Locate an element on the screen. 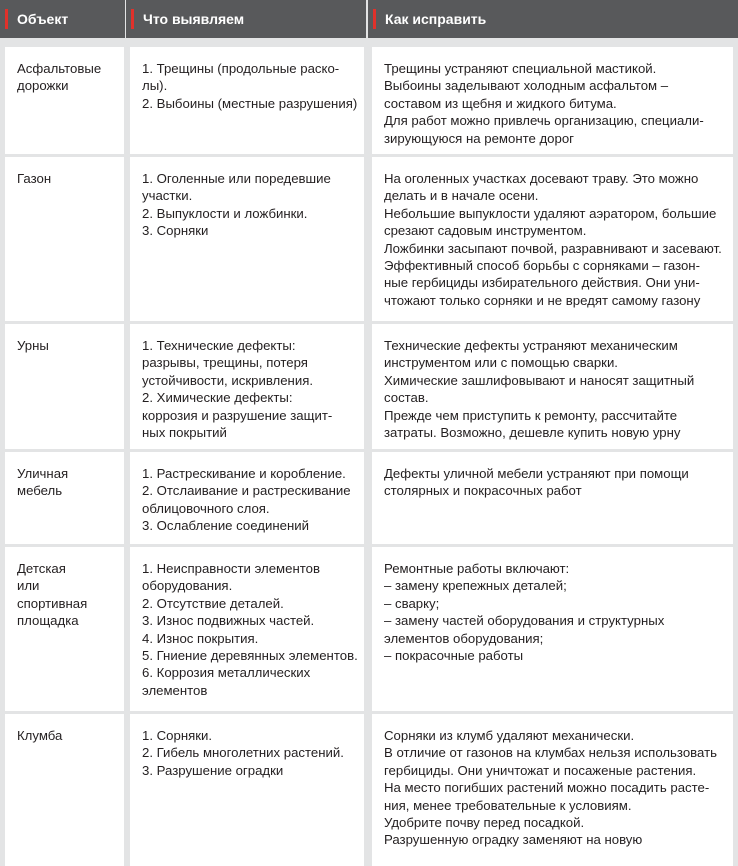  cell-text: Ремонтные работы включают: is located at coordinates (477, 568).